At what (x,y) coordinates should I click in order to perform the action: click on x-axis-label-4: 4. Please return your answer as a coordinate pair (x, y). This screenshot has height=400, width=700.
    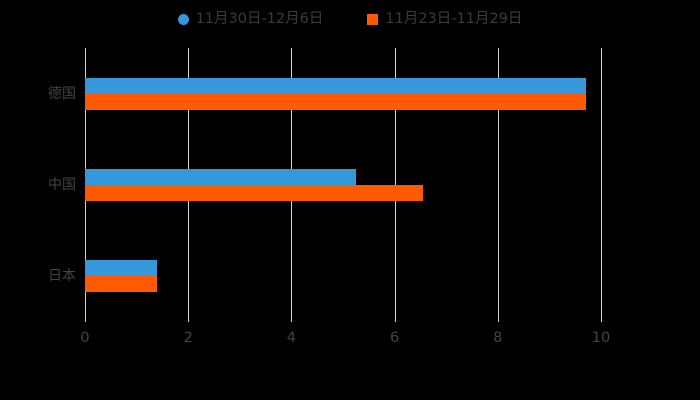
    Looking at the image, I should click on (291, 338).